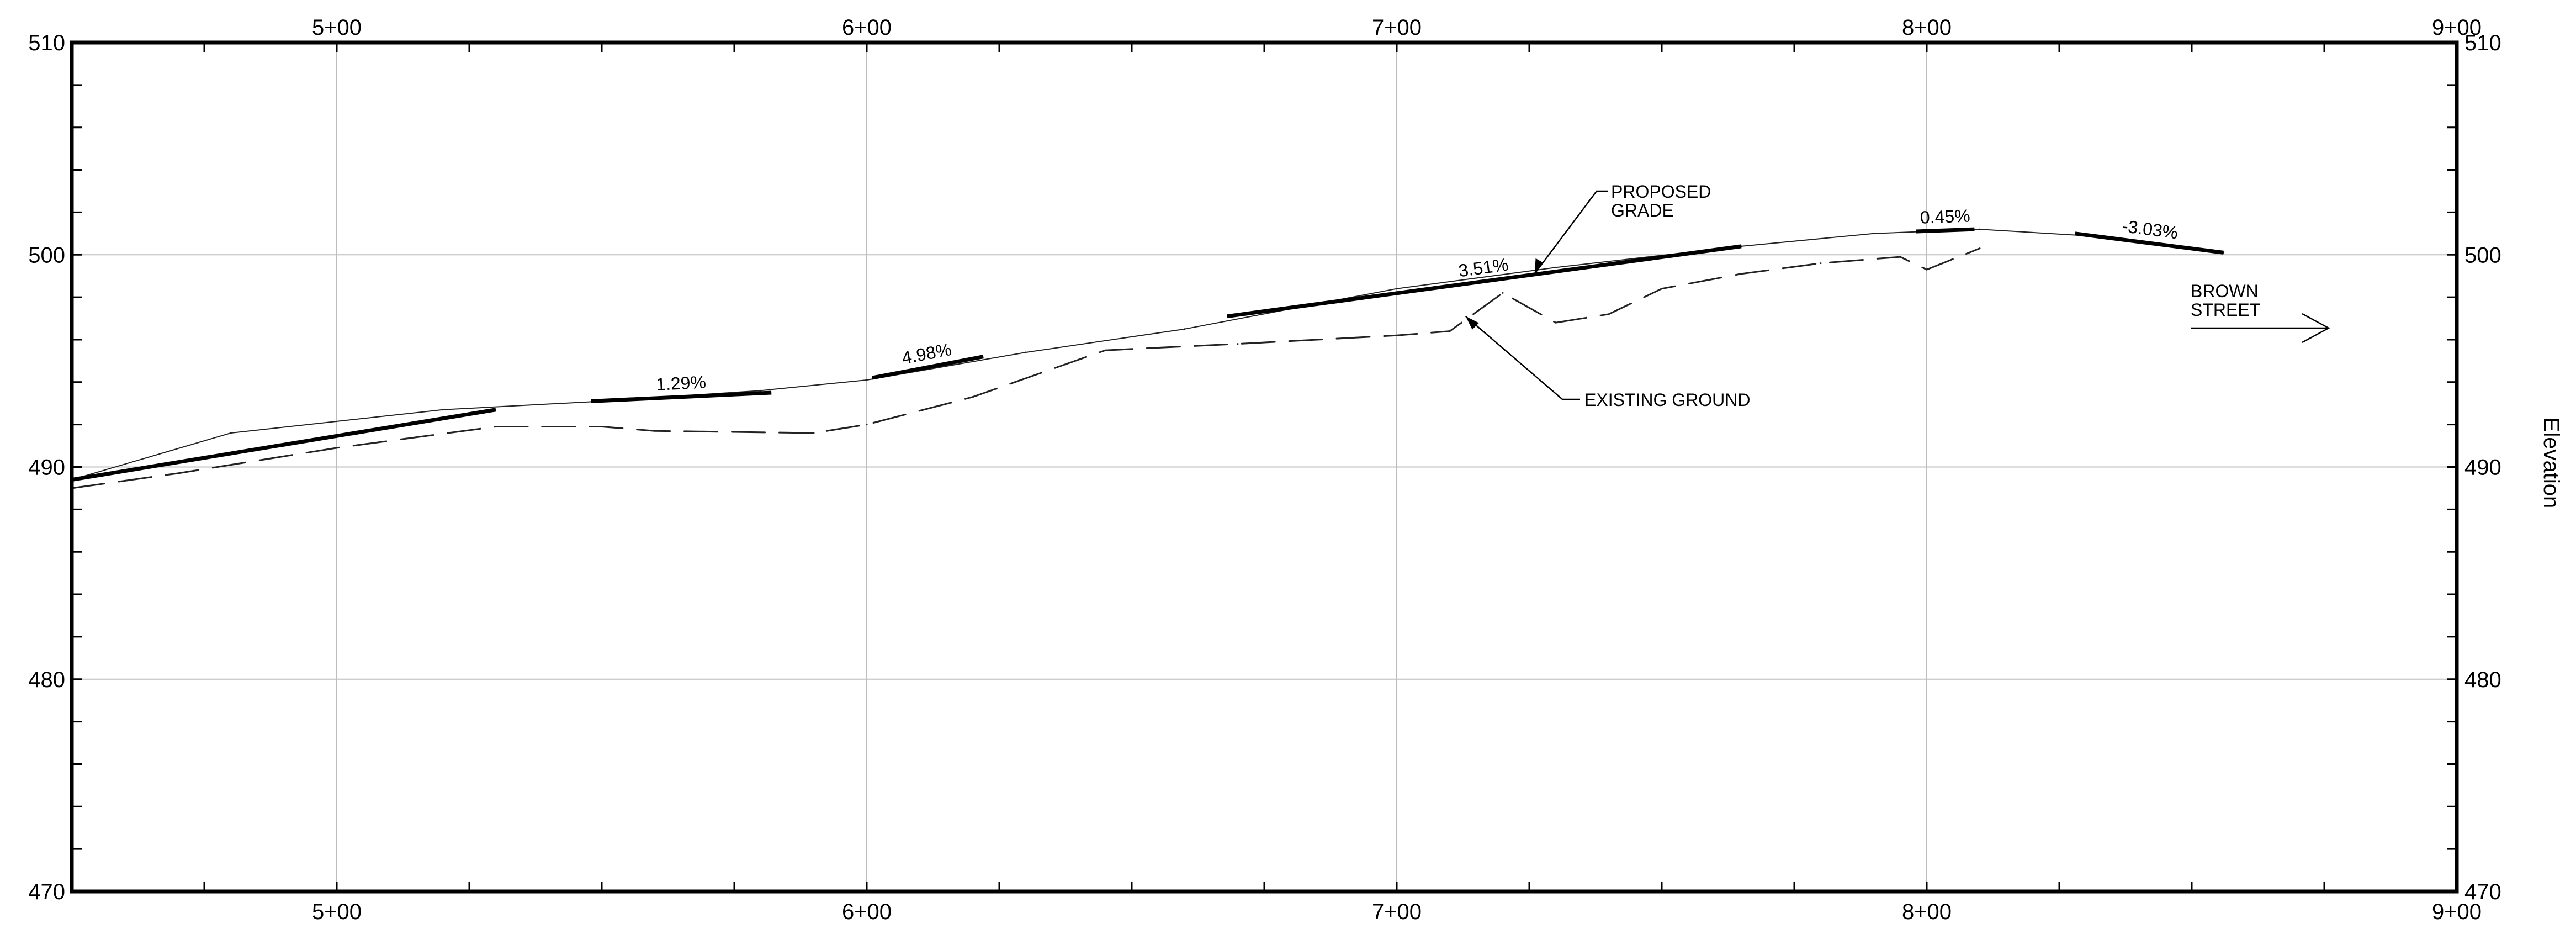 This screenshot has height=929, width=2576. Describe the element at coordinates (867, 912) in the screenshot. I see `x-tick-label-bottom: 6+00` at that location.